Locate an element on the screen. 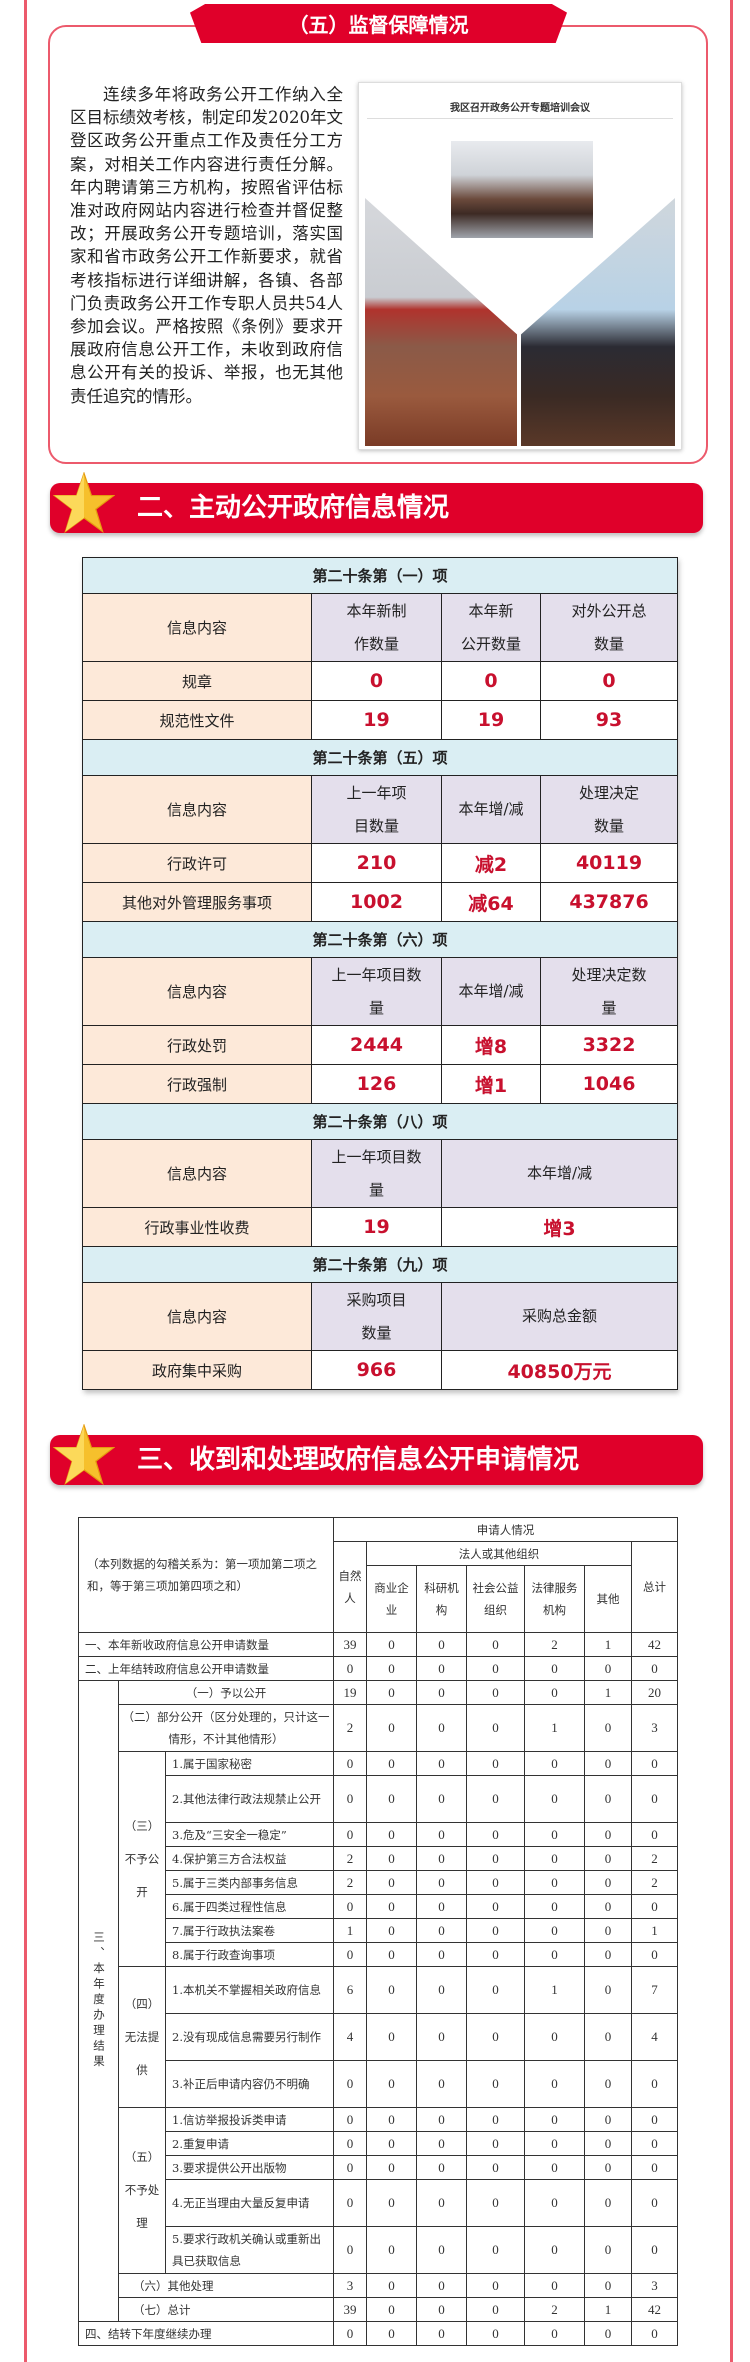  column-header: 处理决定数 量 is located at coordinates (609, 991).